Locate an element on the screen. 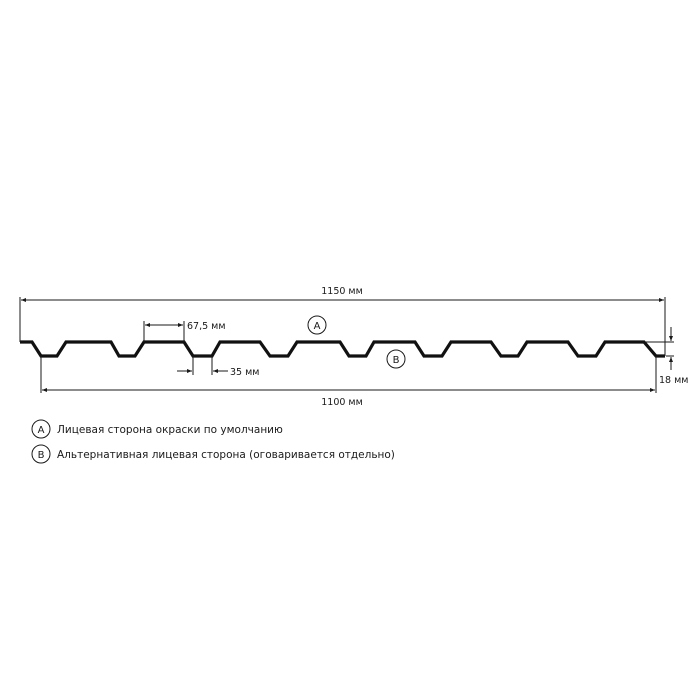 The image size is (700, 700). dimension-bottom-flange: 35 мм is located at coordinates (218, 367).